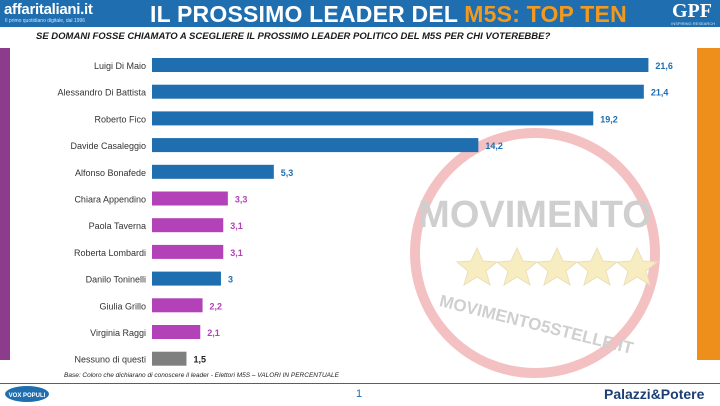 The width and height of the screenshot is (720, 406). Describe the element at coordinates (110, 200) in the screenshot. I see `category-label: Chiara Appendino` at that location.